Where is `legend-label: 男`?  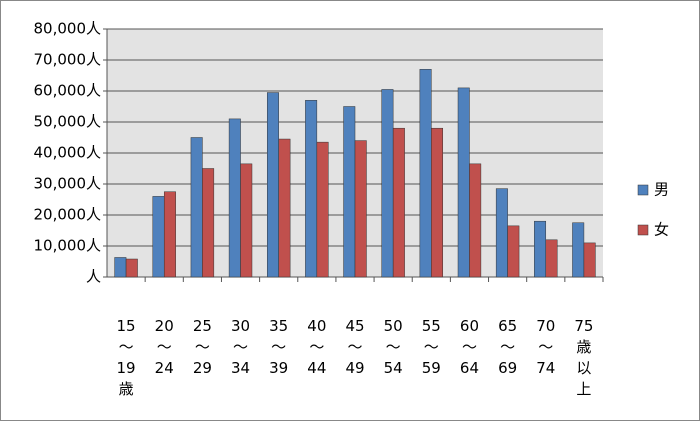 legend-label: 男 is located at coordinates (661, 190).